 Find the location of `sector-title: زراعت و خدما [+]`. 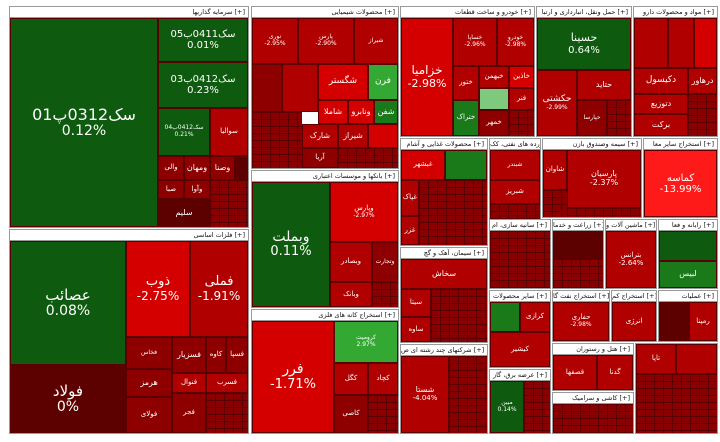

sector-title: زراعت و خدما [+] is located at coordinates (578, 225).